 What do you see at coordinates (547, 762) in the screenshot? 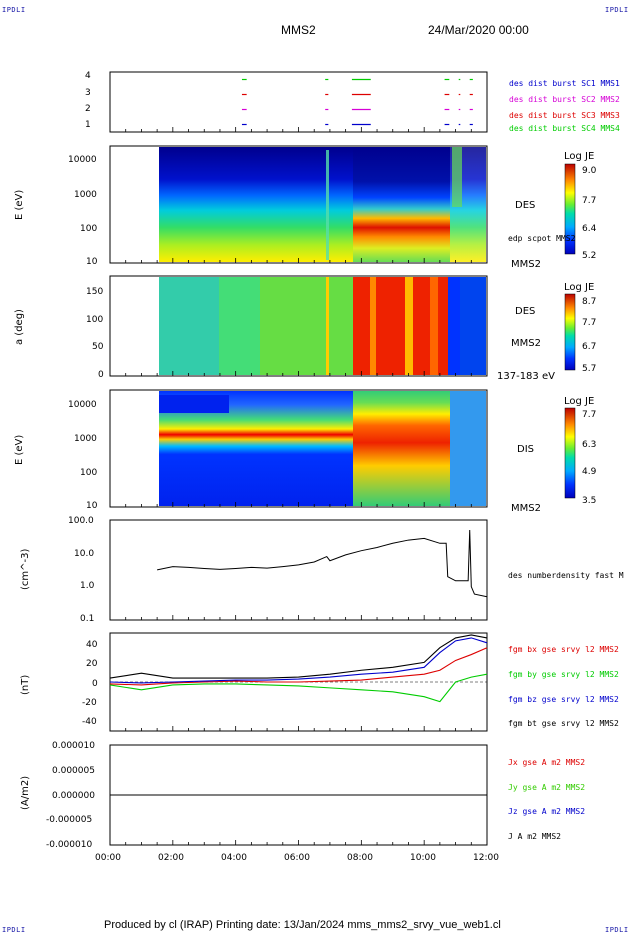
I see `legend-jx: Jx gse A m2 MMS2` at bounding box center [547, 762].